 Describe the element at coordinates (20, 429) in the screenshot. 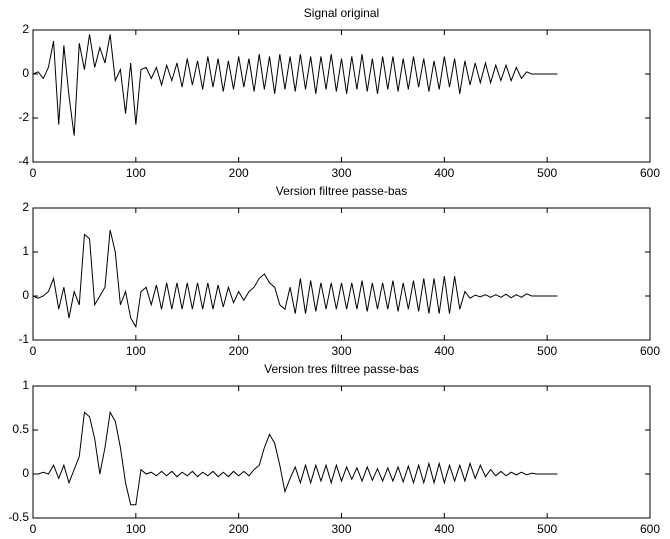

I see `y-tick-label: 0.5` at that location.